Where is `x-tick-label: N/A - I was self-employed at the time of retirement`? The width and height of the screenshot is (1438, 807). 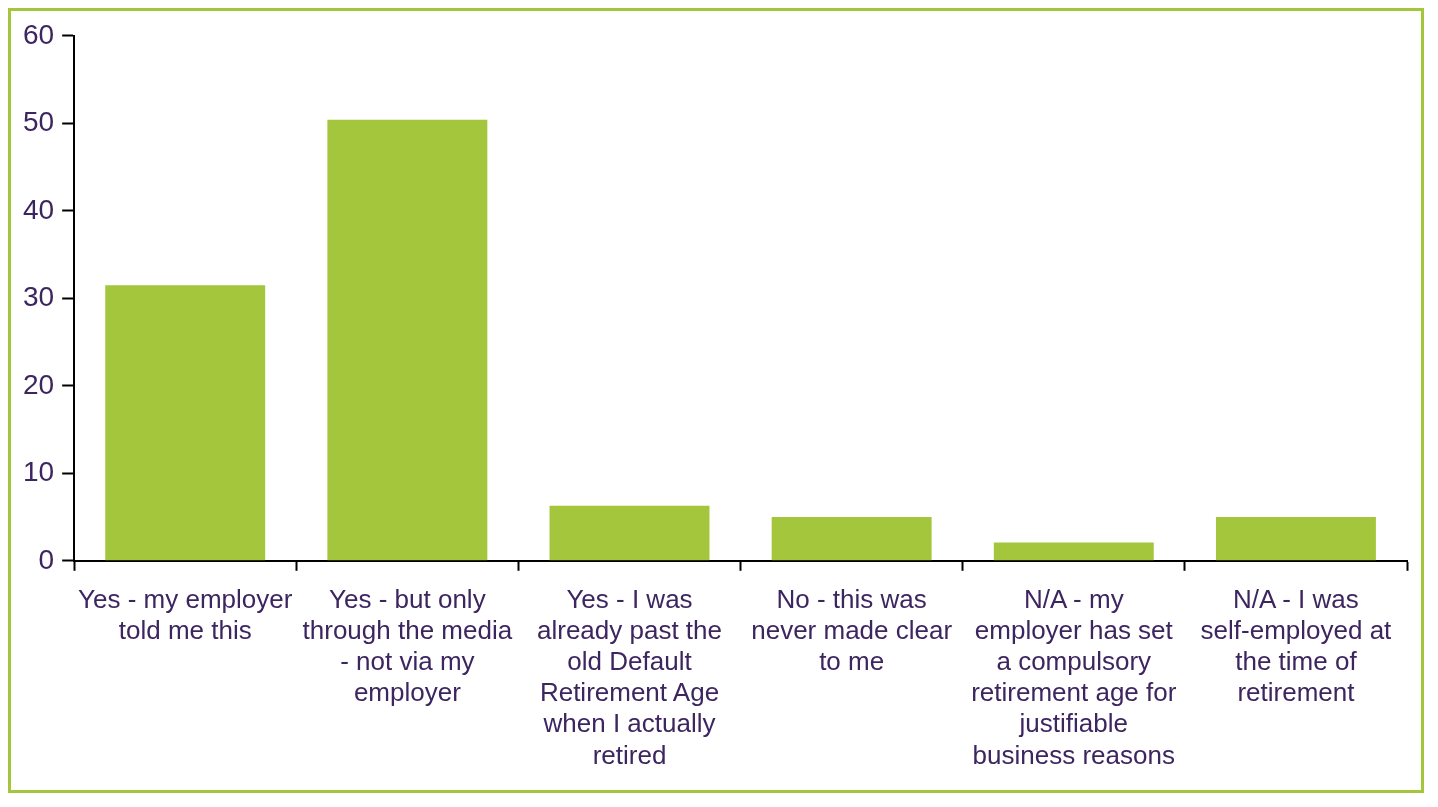
x-tick-label: N/A - I was self-employed at the time of retirement is located at coordinates (1296, 645).